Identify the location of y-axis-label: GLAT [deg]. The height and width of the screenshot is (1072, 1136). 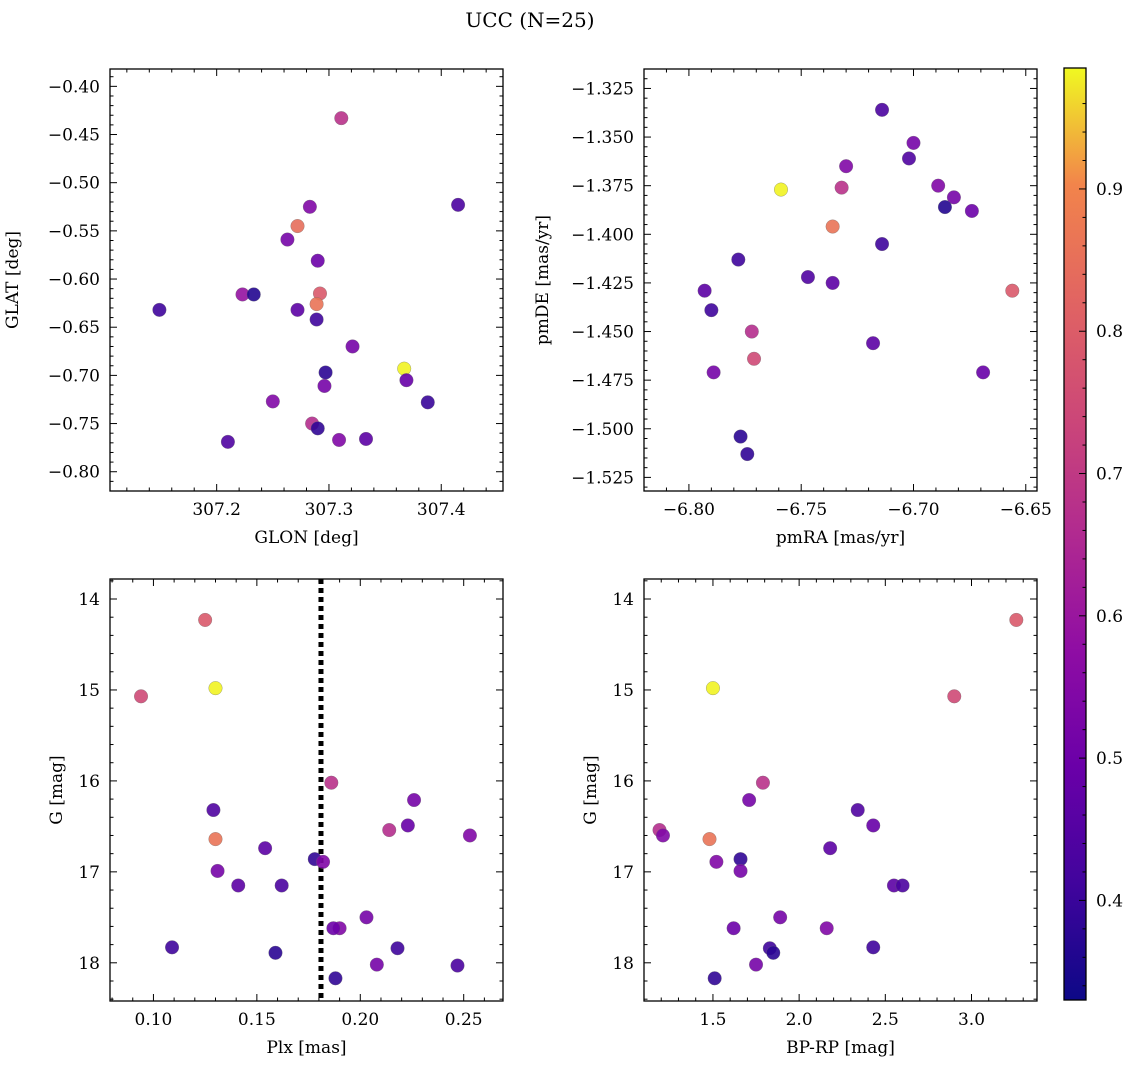
(13, 280).